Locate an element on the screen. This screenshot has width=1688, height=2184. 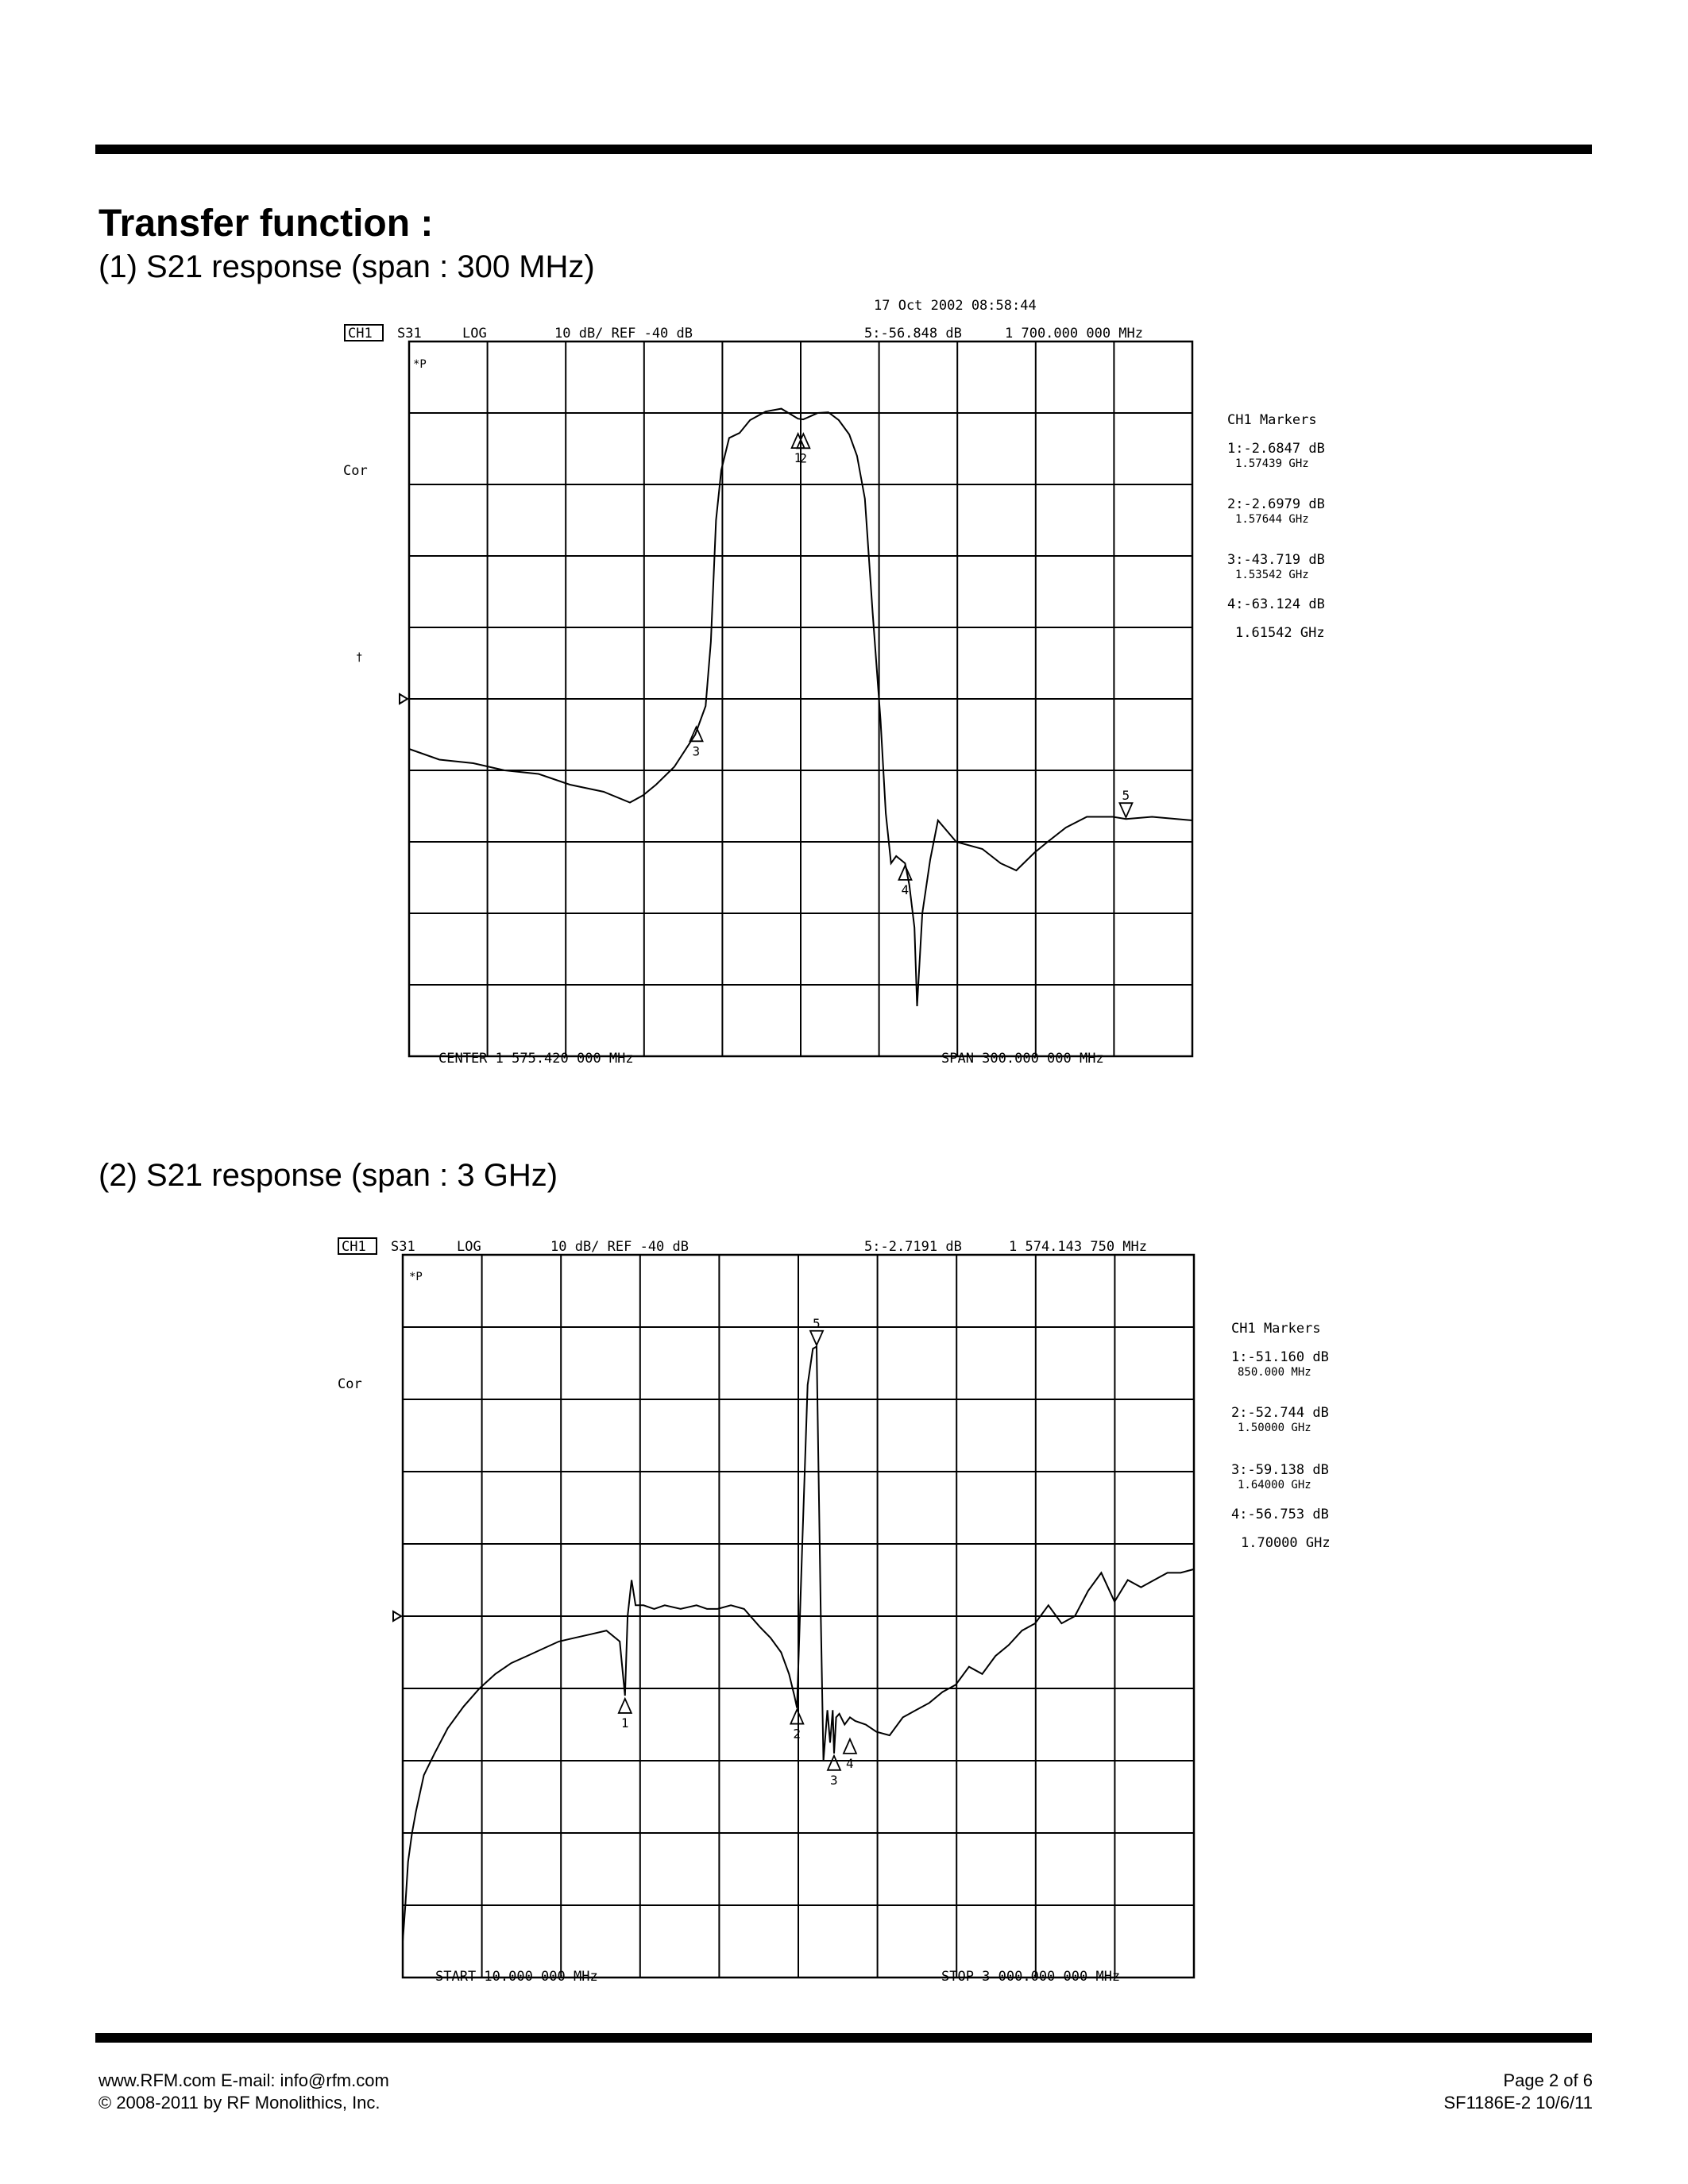
section-heading: Transfer function : is located at coordinates (266, 224).